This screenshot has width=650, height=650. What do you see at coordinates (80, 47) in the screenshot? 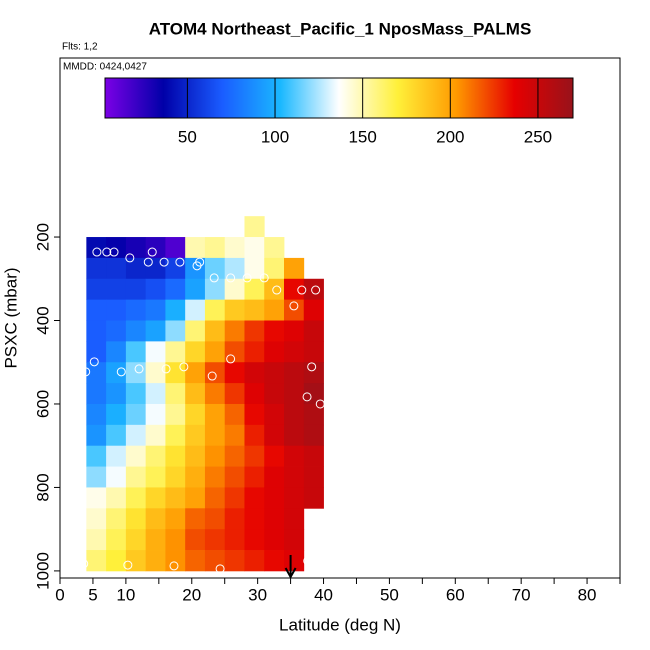
I see `subtitle: Flts: 1,2` at bounding box center [80, 47].